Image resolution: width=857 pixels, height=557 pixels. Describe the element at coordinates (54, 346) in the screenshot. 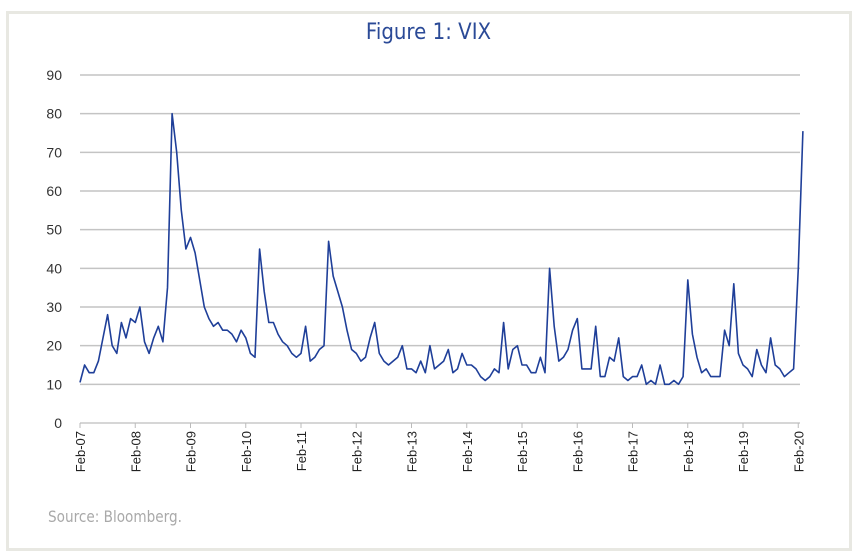

I see `y-tick-label: 20` at that location.